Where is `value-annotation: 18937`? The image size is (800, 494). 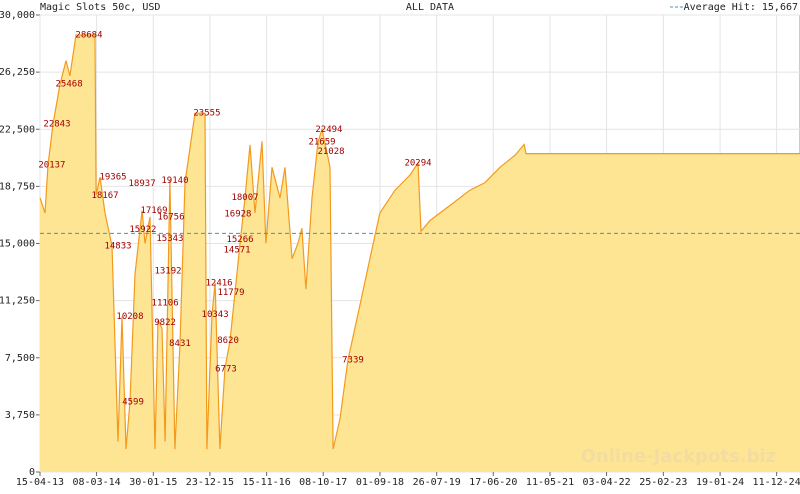
value-annotation: 18937 is located at coordinates (142, 184).